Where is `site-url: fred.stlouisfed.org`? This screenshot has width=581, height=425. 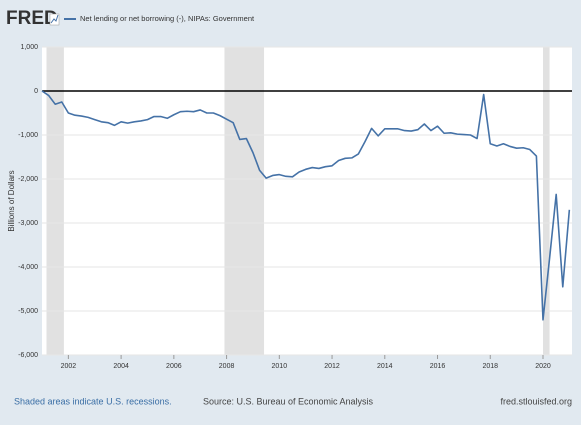
site-url: fred.stlouisfed.org is located at coordinates (536, 401).